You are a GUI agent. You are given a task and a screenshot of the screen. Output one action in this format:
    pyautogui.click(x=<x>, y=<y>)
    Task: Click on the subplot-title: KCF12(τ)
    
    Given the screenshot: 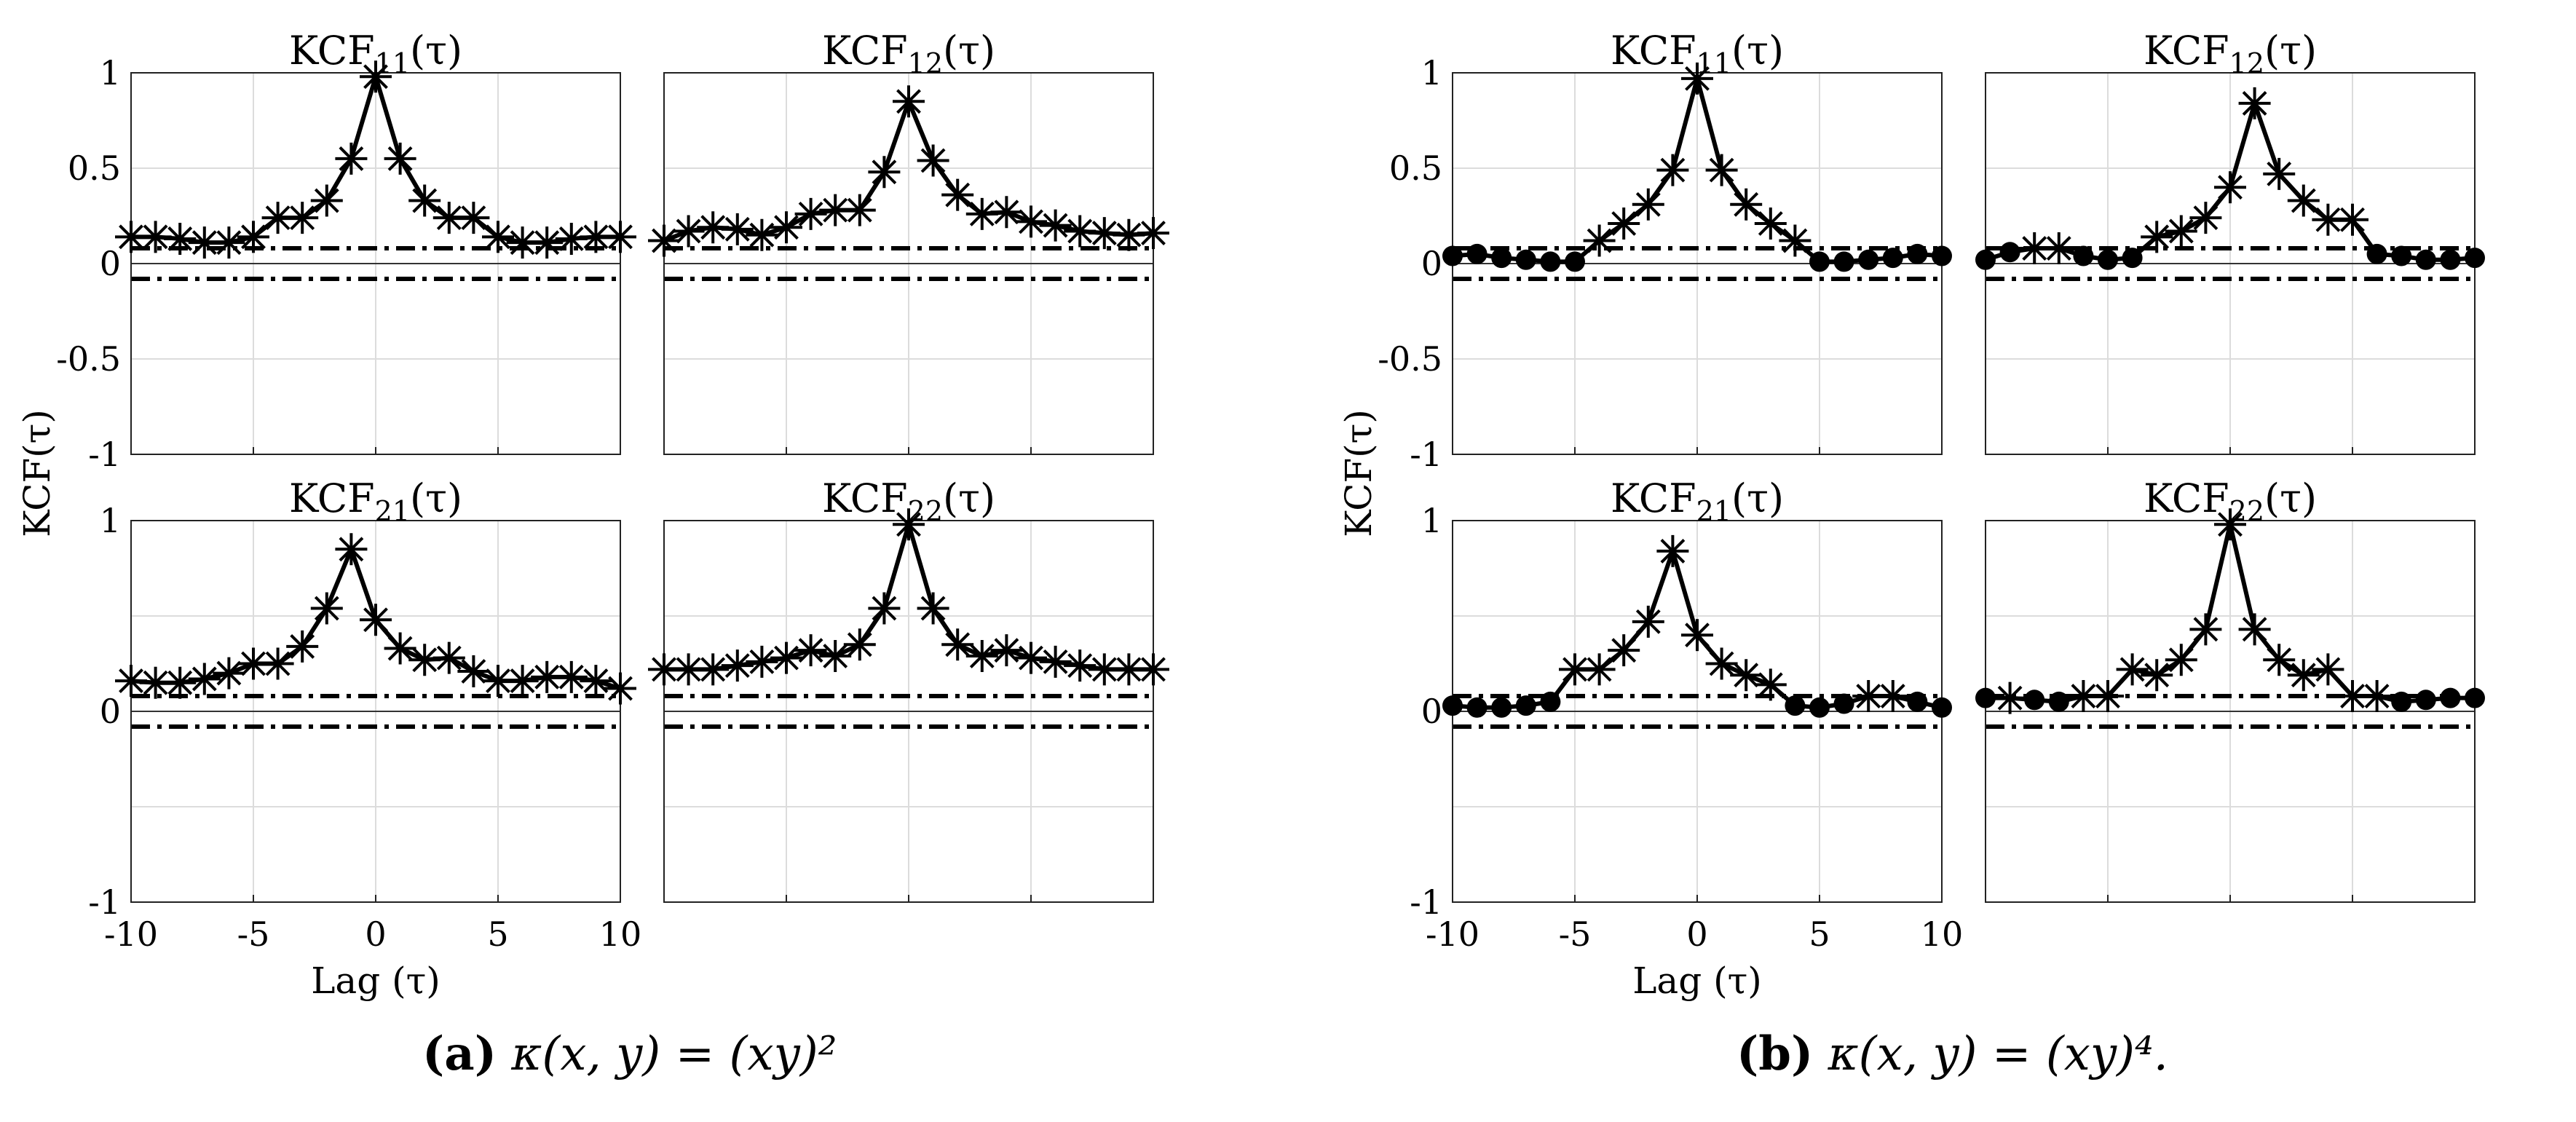 What is the action you would take?
    pyautogui.click(x=909, y=54)
    